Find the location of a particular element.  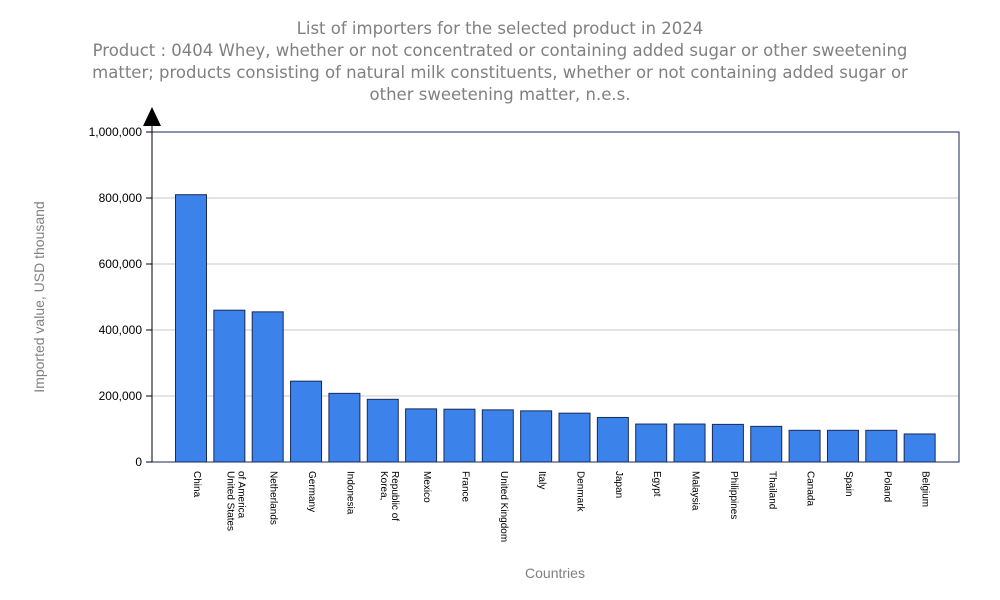

x-tick-label-line: Philippines is located at coordinates (733, 495).